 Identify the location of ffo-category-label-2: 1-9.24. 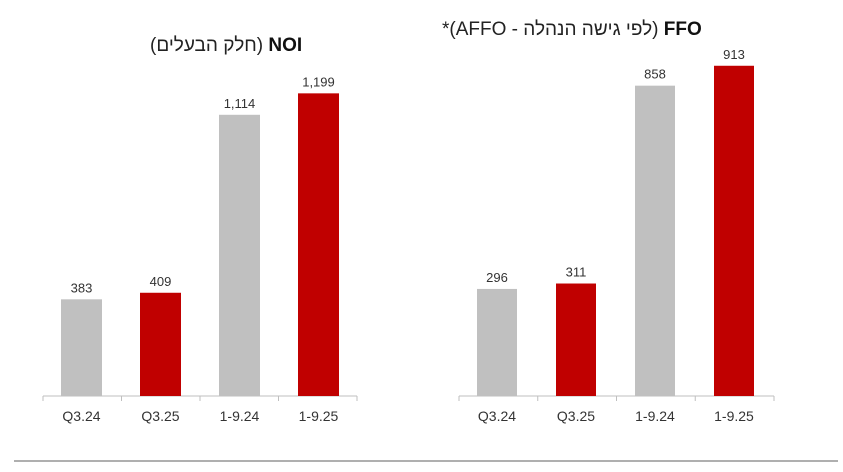
(655, 416).